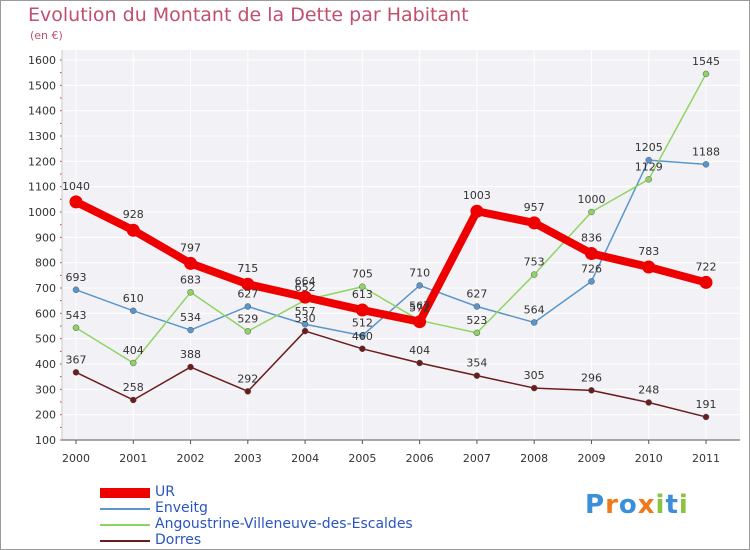 The width and height of the screenshot is (750, 550). Describe the element at coordinates (247, 378) in the screenshot. I see `data-label-dorres: 292` at that location.